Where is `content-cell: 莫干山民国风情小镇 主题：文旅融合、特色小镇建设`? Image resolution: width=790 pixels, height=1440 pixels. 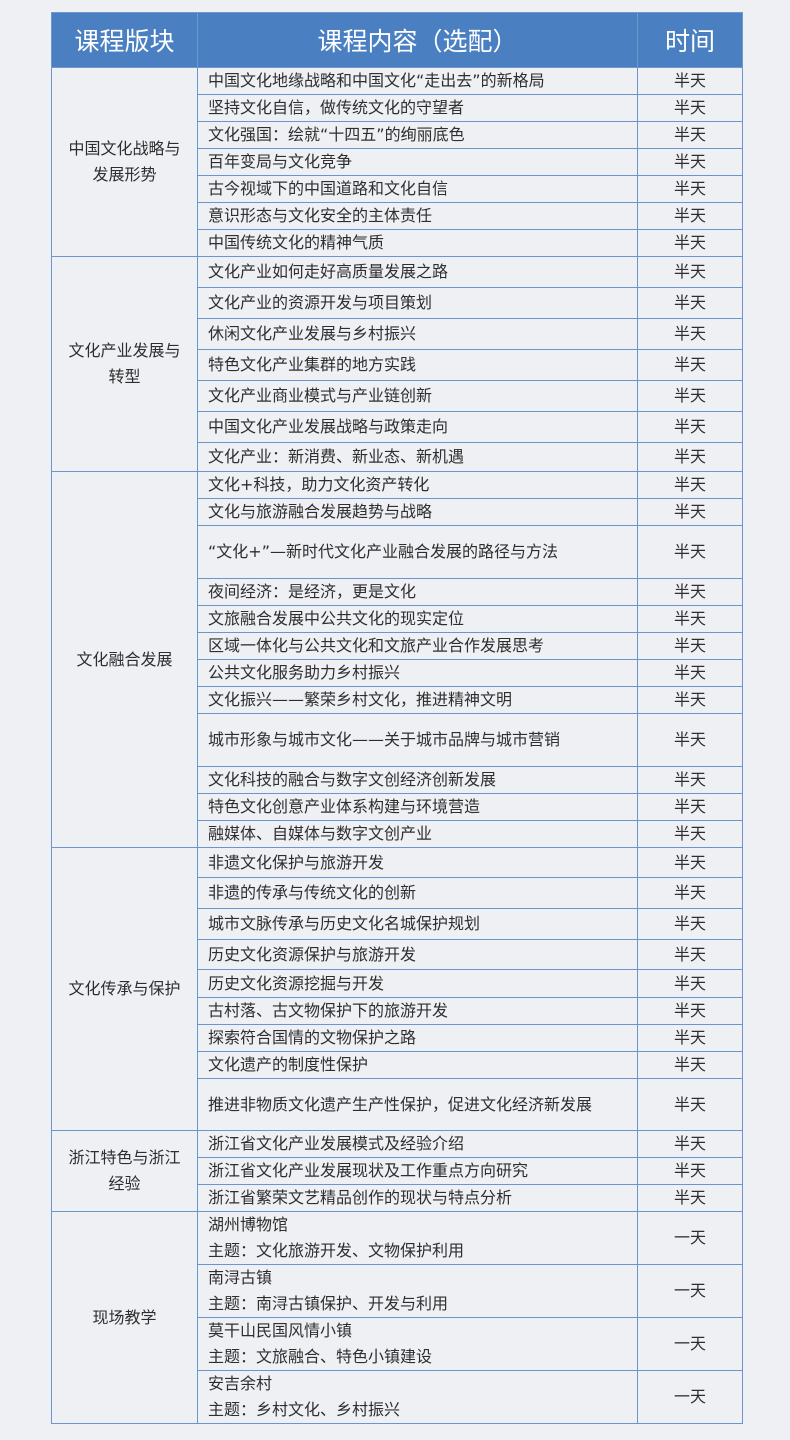 content-cell: 莫干山民国风情小镇 主题：文旅融合、特色小镇建设 is located at coordinates (417, 1344).